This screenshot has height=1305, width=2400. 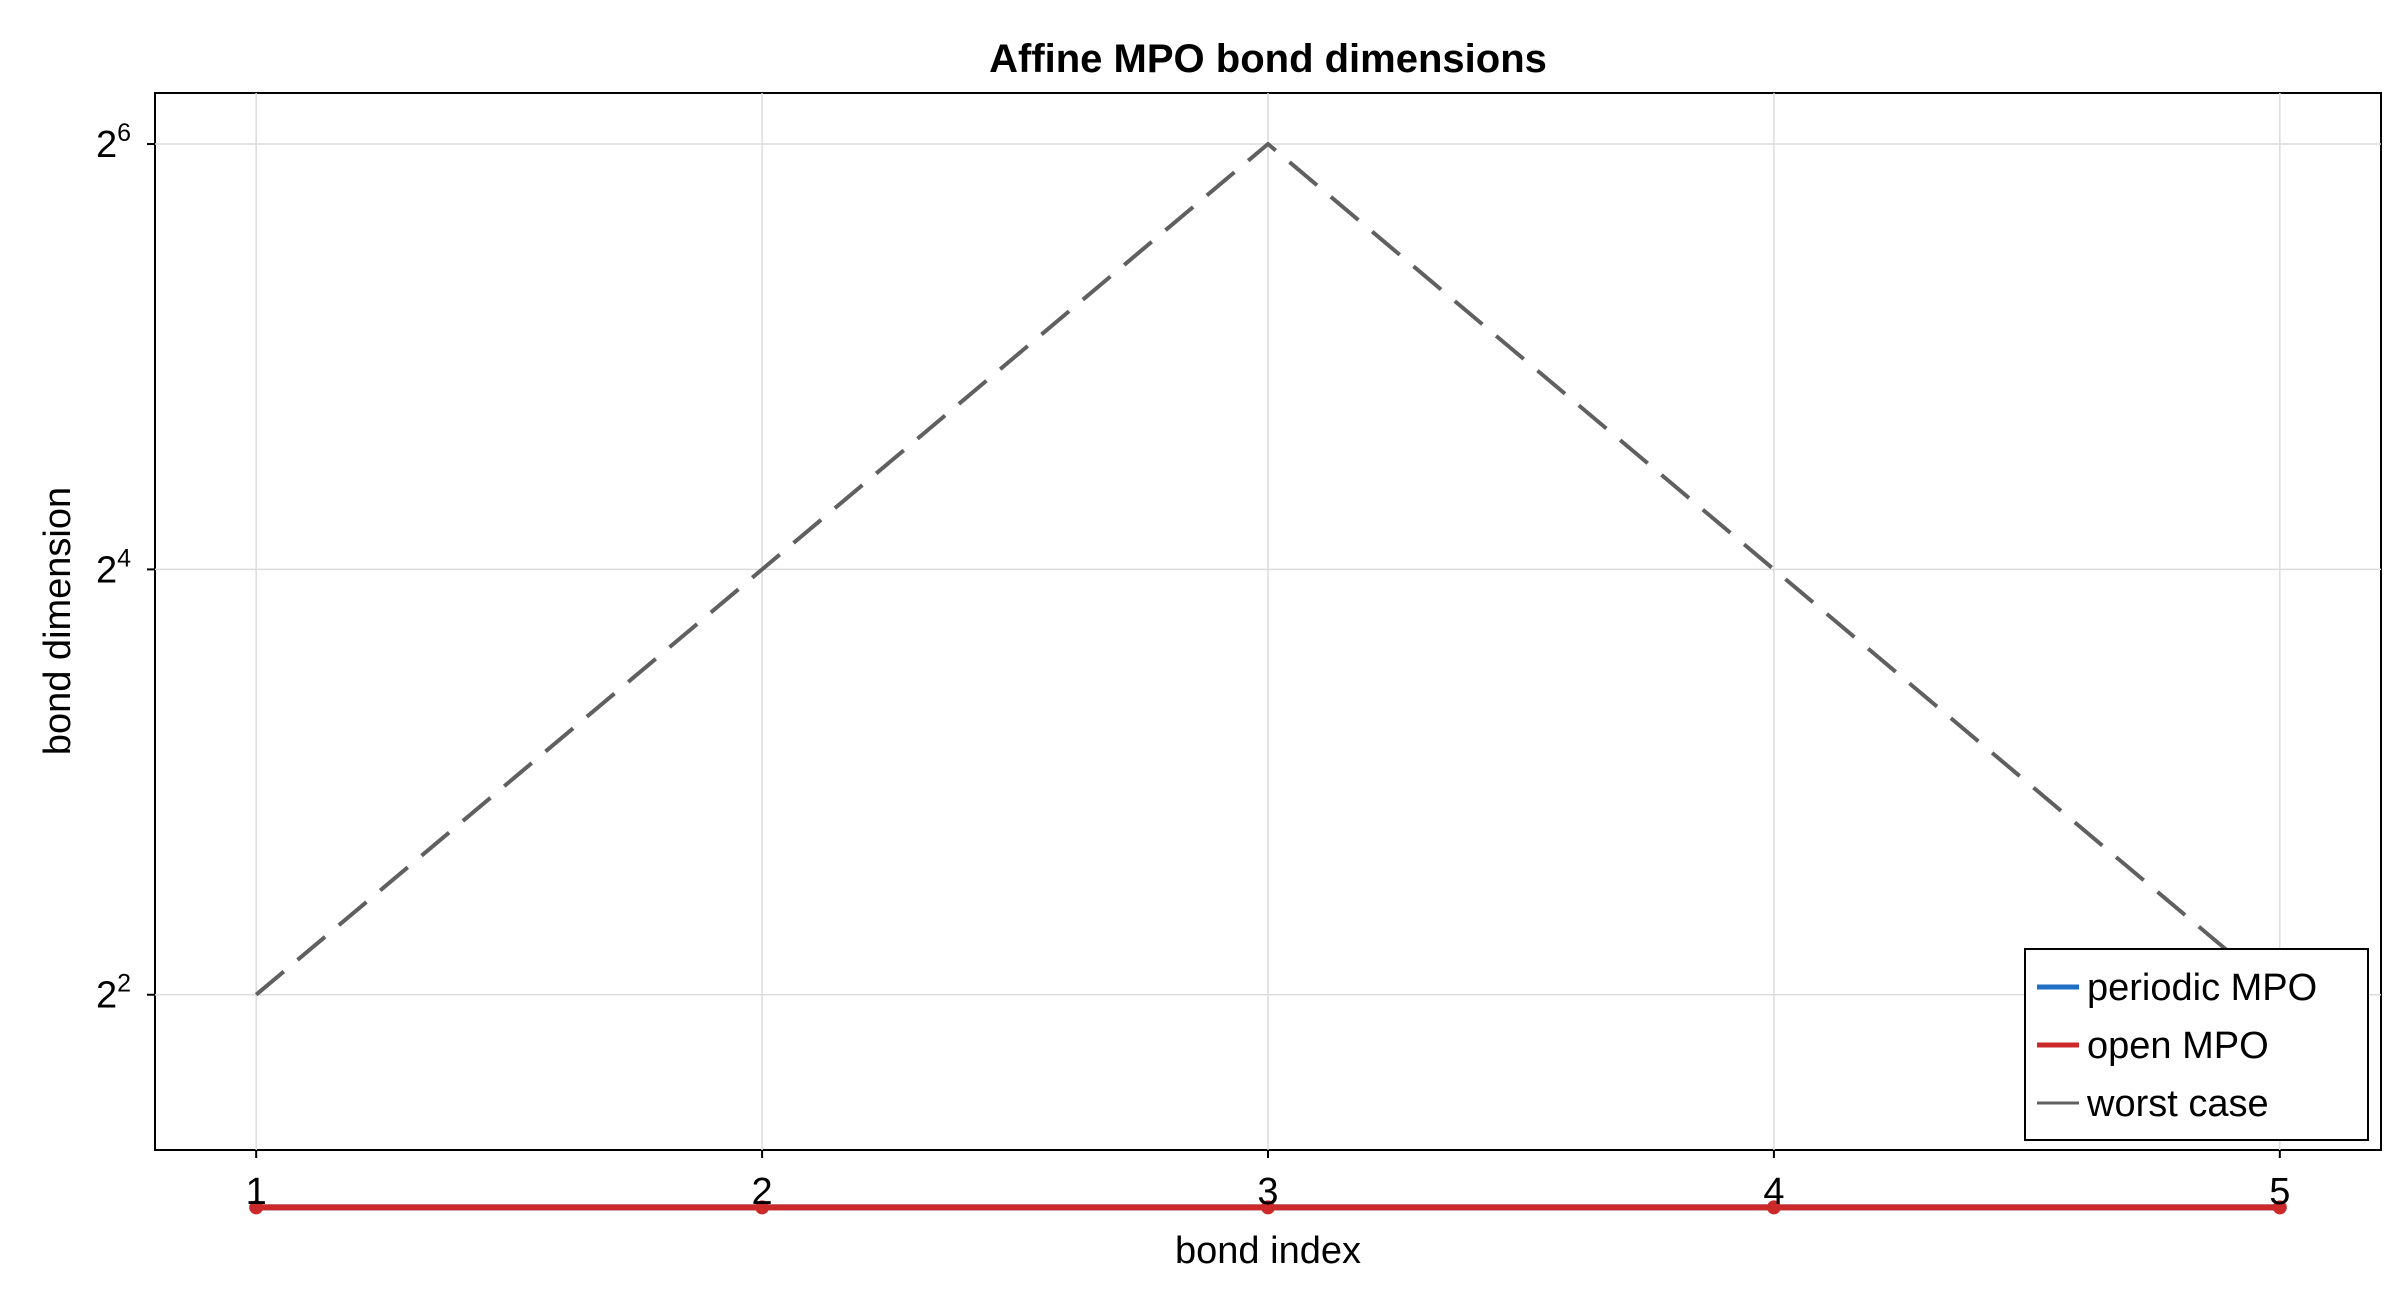 What do you see at coordinates (2178, 1046) in the screenshot?
I see `legend-label: open MPO` at bounding box center [2178, 1046].